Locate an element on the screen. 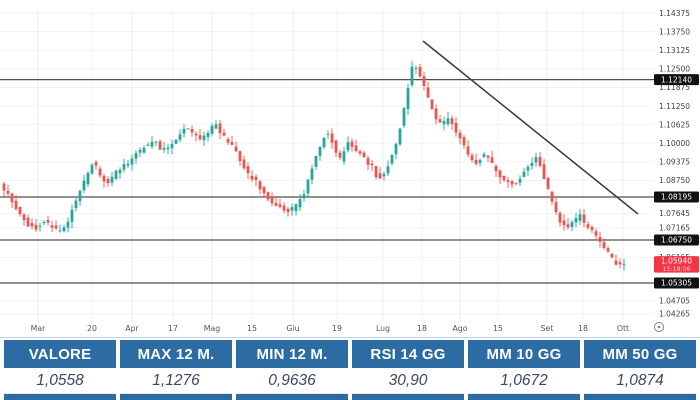 Image resolution: width=700 pixels, height=400 pixels. price-tick-label: 1.10000 is located at coordinates (674, 143).